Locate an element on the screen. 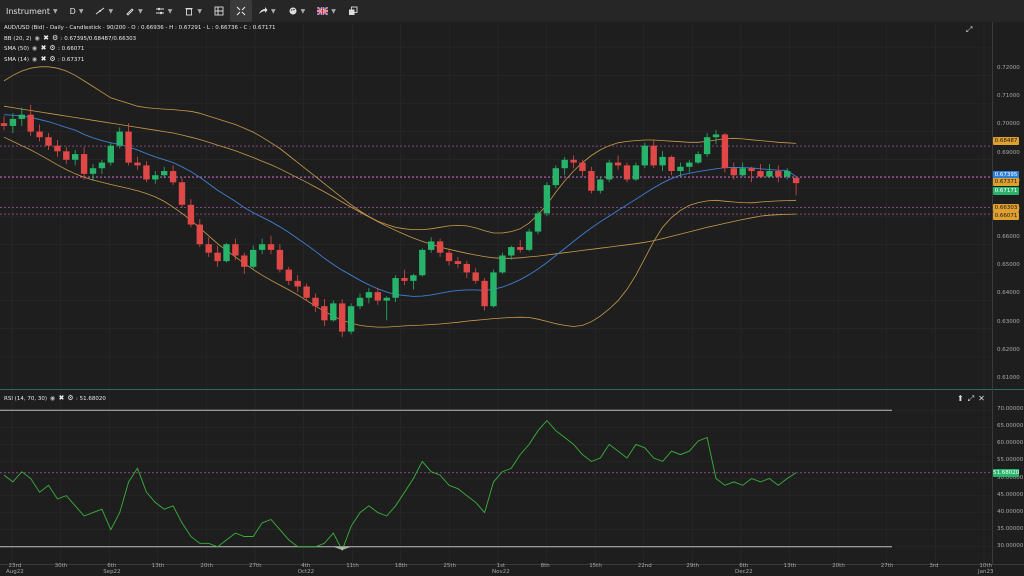  bb-values: : 0.67395/0.68487/0.66303 is located at coordinates (98, 38).